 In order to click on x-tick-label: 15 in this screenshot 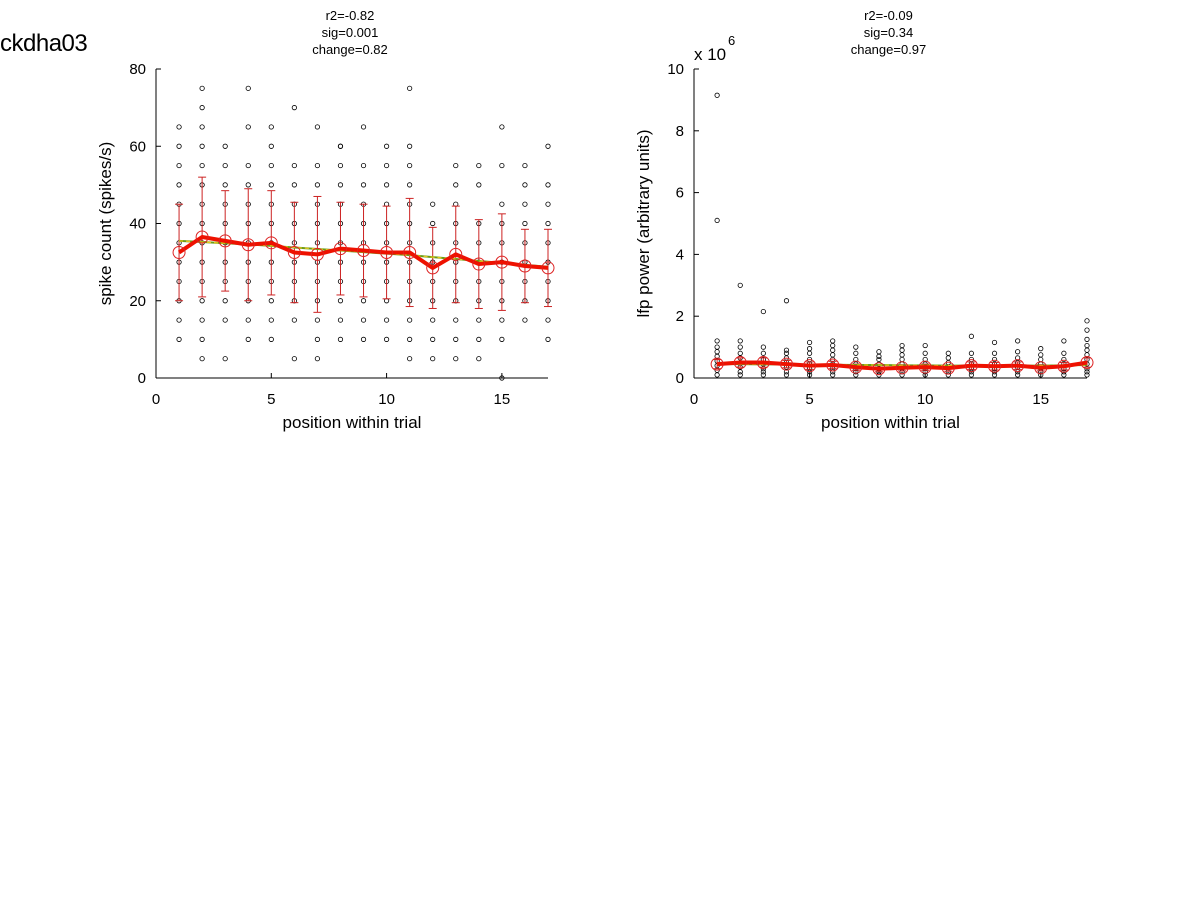, I will do `click(502, 399)`.